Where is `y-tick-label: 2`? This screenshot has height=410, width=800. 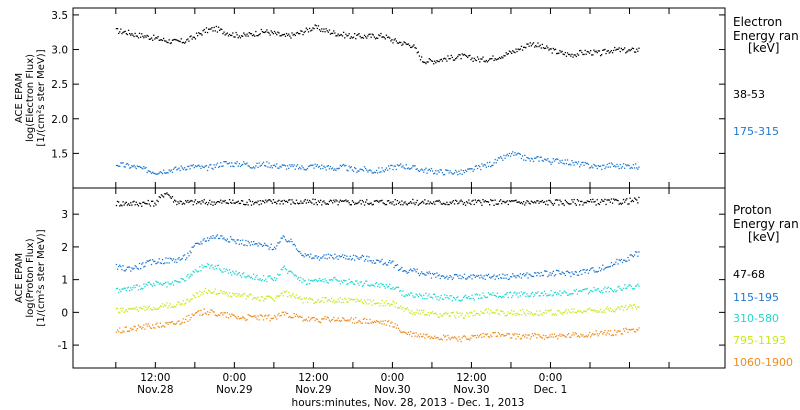
y-tick-label: 2 is located at coordinates (64, 248).